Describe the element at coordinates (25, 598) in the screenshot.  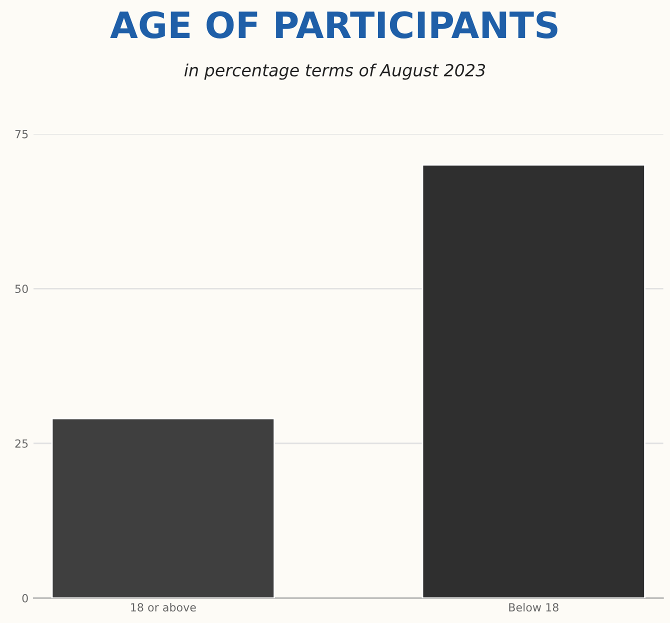
I see `y-tick-label: 0` at that location.